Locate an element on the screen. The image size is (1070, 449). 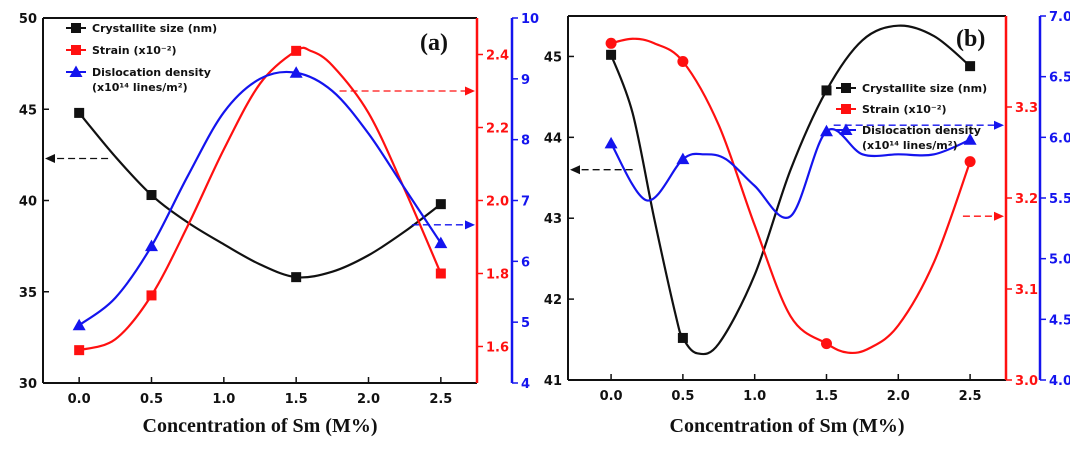
panel-label: (b) is located at coordinates (970, 39).